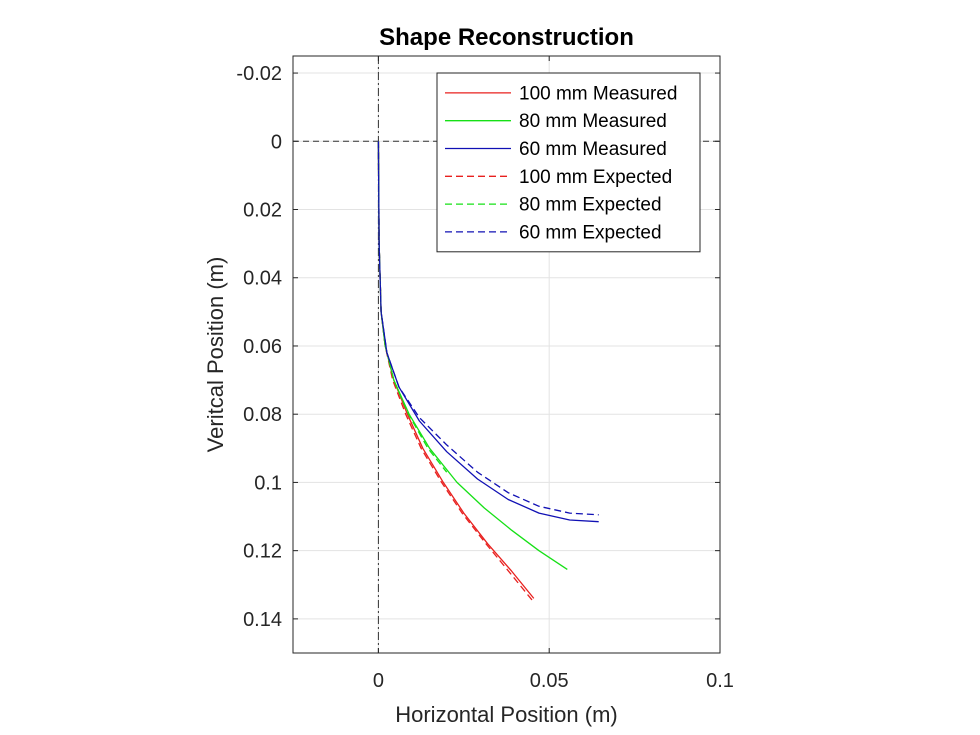  What do you see at coordinates (262, 347) in the screenshot?
I see `y-tick-label: 0.06` at bounding box center [262, 347].